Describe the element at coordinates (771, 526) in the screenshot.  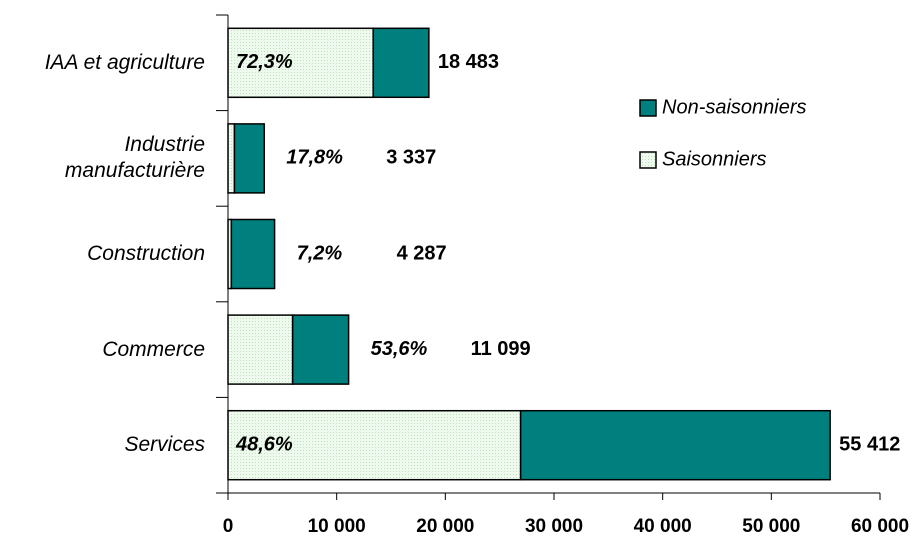
I see `x-tick-label: 50 000` at that location.